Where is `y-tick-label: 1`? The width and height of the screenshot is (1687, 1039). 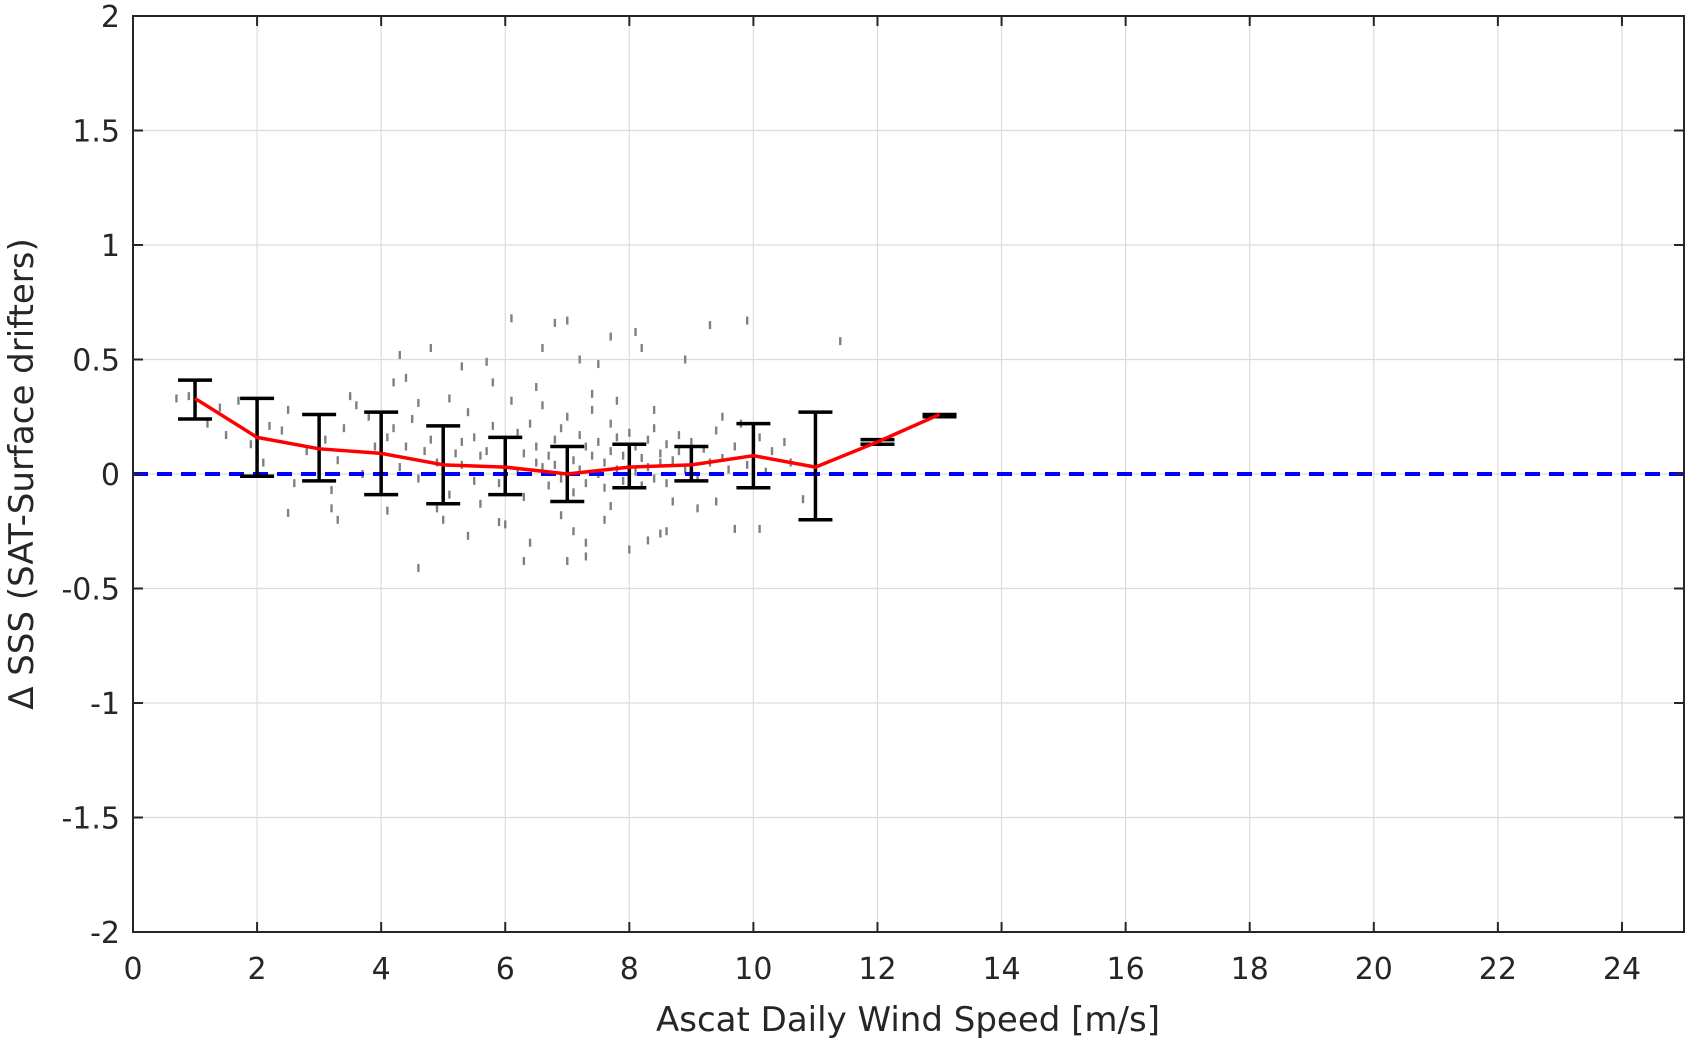 y-tick-label: 1 is located at coordinates (110, 246).